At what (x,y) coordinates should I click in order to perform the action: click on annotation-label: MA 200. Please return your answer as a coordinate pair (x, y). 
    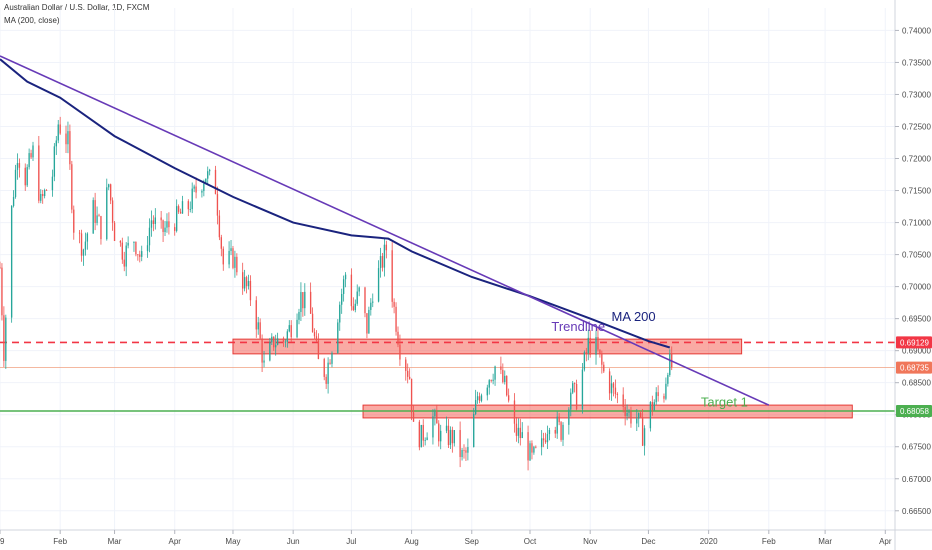
    Looking at the image, I should click on (634, 316).